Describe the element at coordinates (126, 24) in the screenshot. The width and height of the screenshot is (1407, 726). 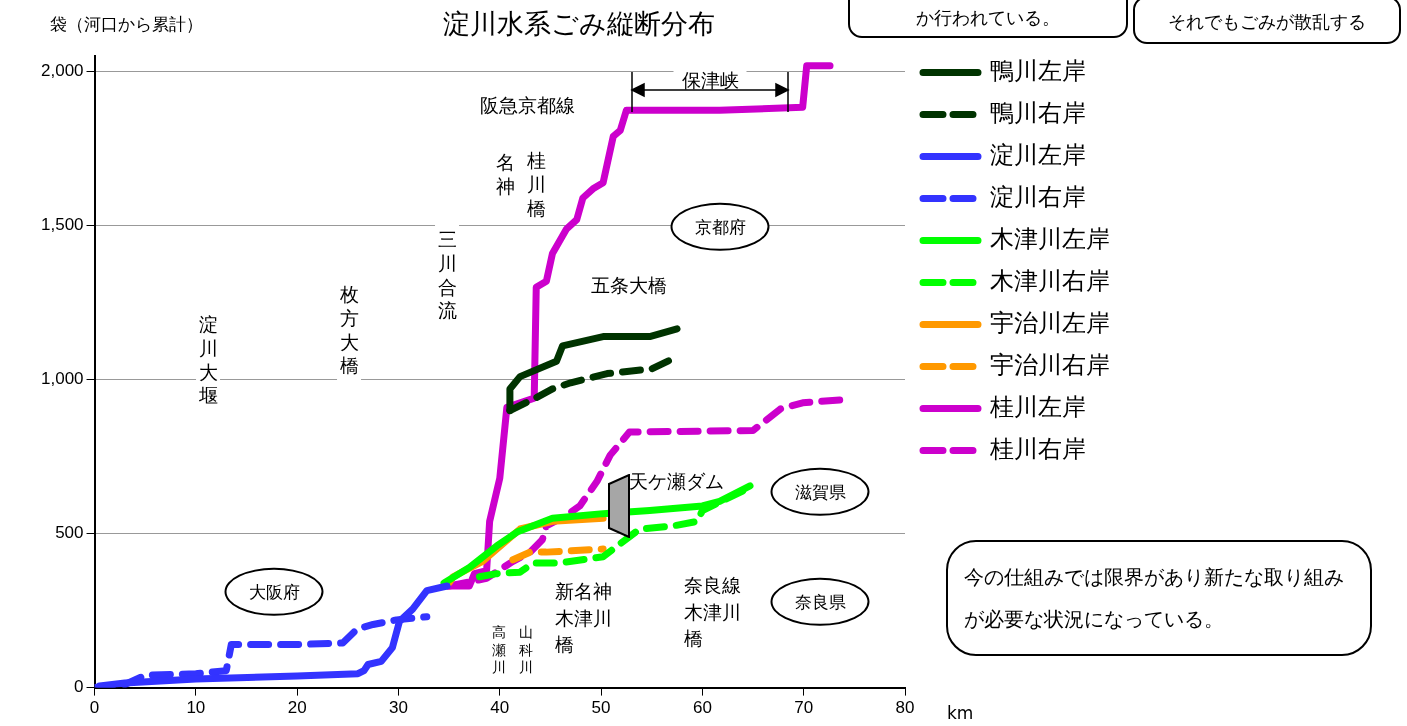
I see `y-axis-title: 袋（河口から累計）` at that location.